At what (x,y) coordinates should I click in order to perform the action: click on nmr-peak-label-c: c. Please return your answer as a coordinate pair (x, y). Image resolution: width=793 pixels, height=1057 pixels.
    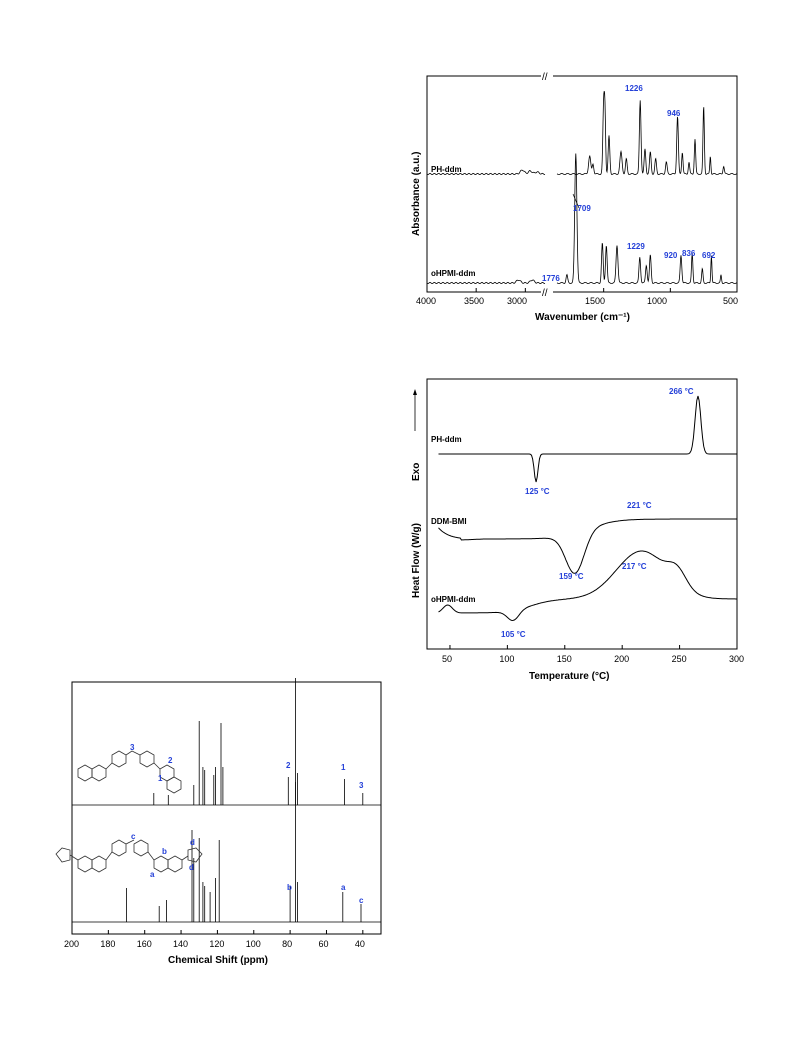
    Looking at the image, I should click on (361, 900).